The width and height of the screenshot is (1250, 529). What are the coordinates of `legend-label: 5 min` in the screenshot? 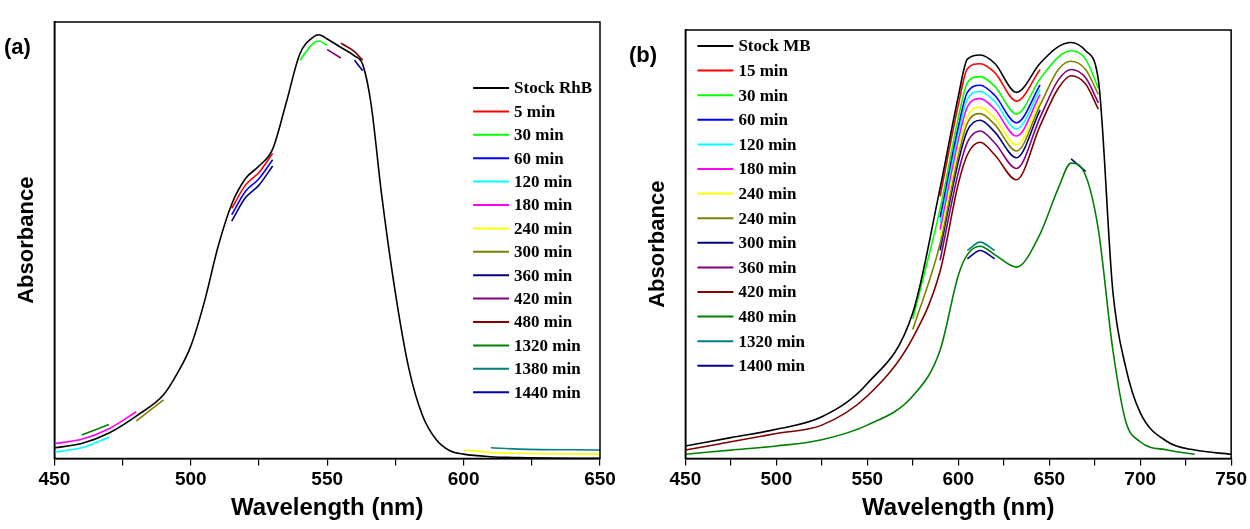 It's located at (535, 111).